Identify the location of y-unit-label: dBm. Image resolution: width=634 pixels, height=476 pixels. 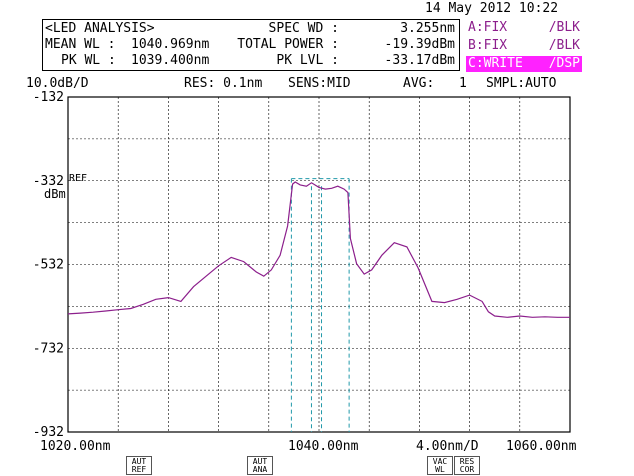
(55, 194).